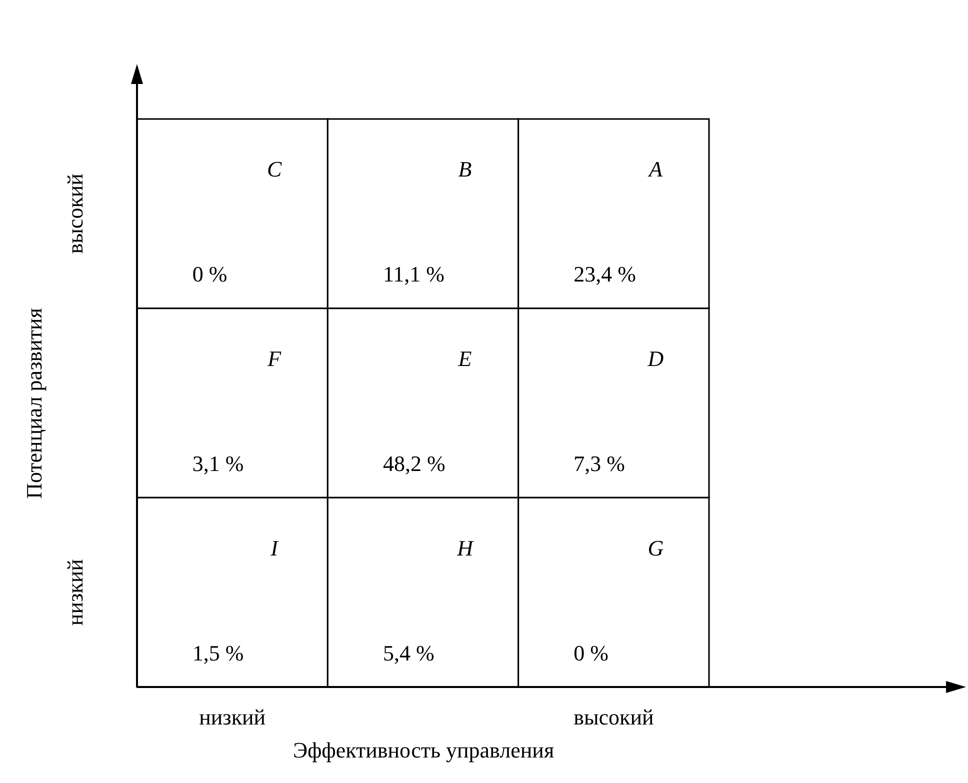  I want to click on annotation: C, so click(274, 169).